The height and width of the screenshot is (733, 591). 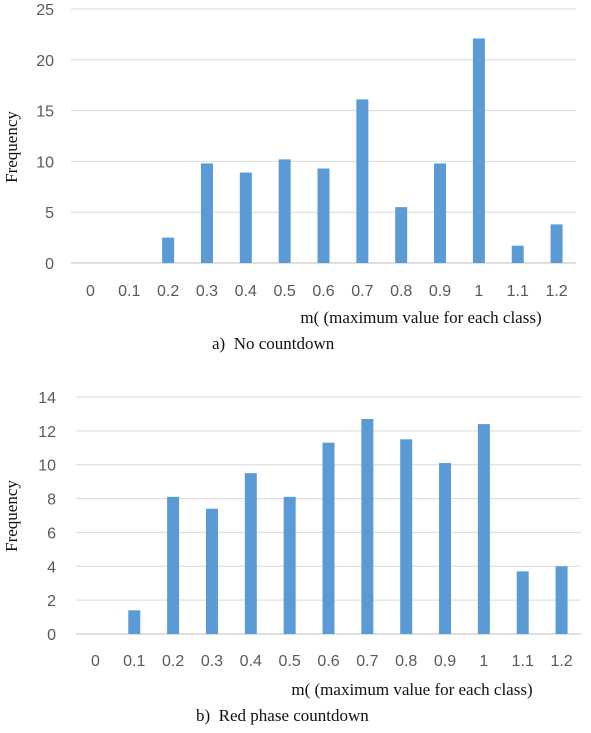 What do you see at coordinates (523, 661) in the screenshot?
I see `chart-b-x-tick-label: 1.1` at bounding box center [523, 661].